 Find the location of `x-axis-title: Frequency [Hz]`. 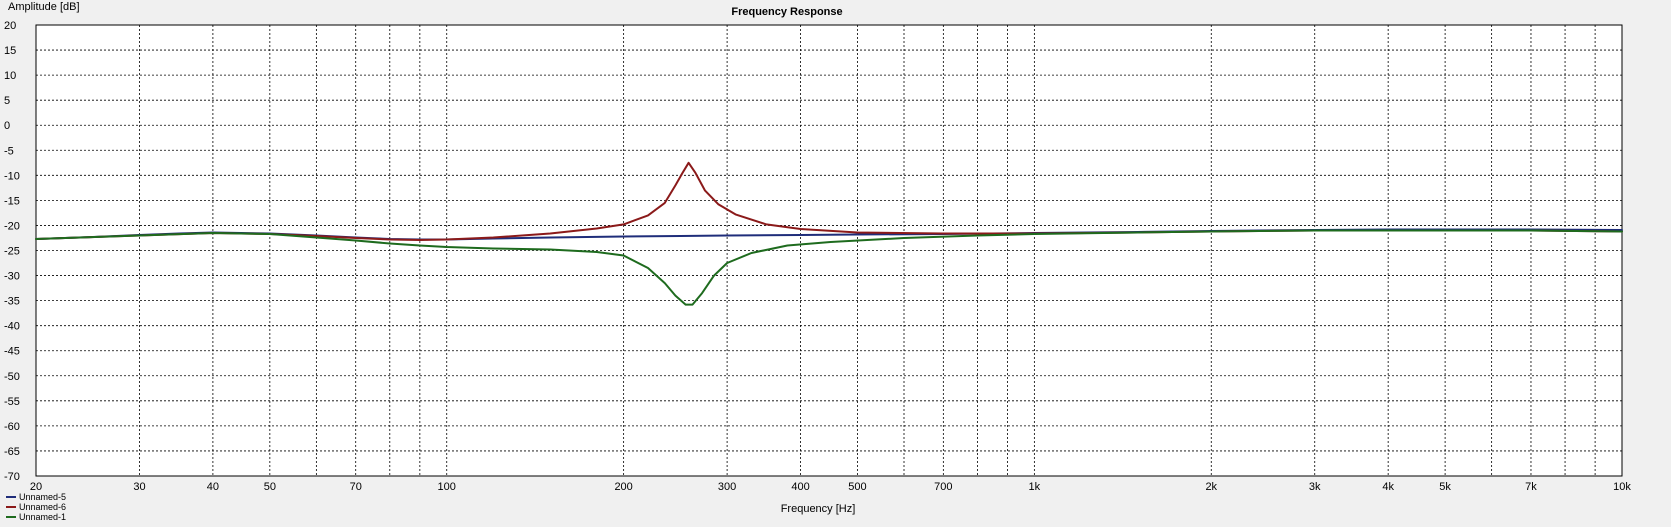

x-axis-title: Frequency [Hz] is located at coordinates (818, 509).